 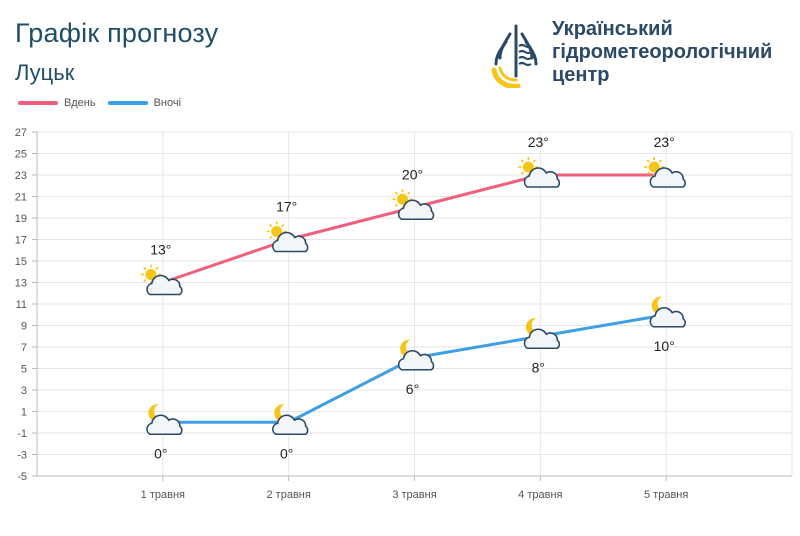 What do you see at coordinates (80, 103) in the screenshot?
I see `legend-label-day: Вдень` at bounding box center [80, 103].